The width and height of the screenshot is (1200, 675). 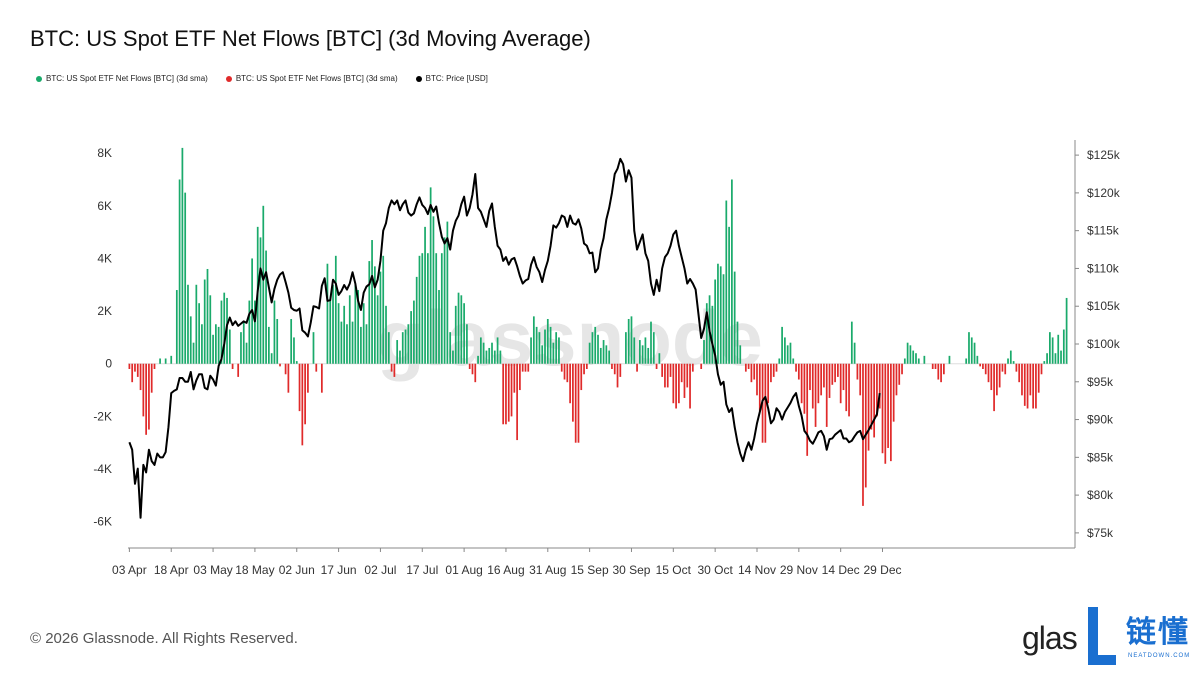 What do you see at coordinates (1103, 268) in the screenshot?
I see `y-right-tick-label: $110k` at bounding box center [1103, 268].